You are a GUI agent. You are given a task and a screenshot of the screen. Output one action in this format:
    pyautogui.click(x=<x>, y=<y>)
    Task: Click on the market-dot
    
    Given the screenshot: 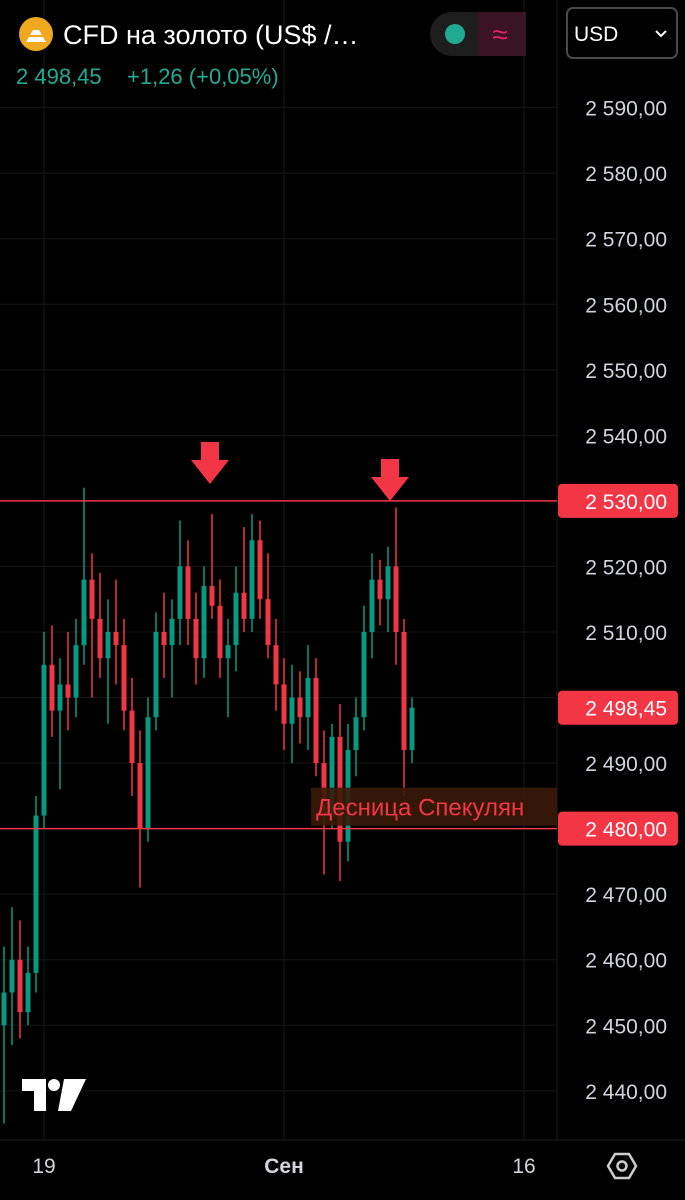 What is the action you would take?
    pyautogui.click(x=455, y=34)
    